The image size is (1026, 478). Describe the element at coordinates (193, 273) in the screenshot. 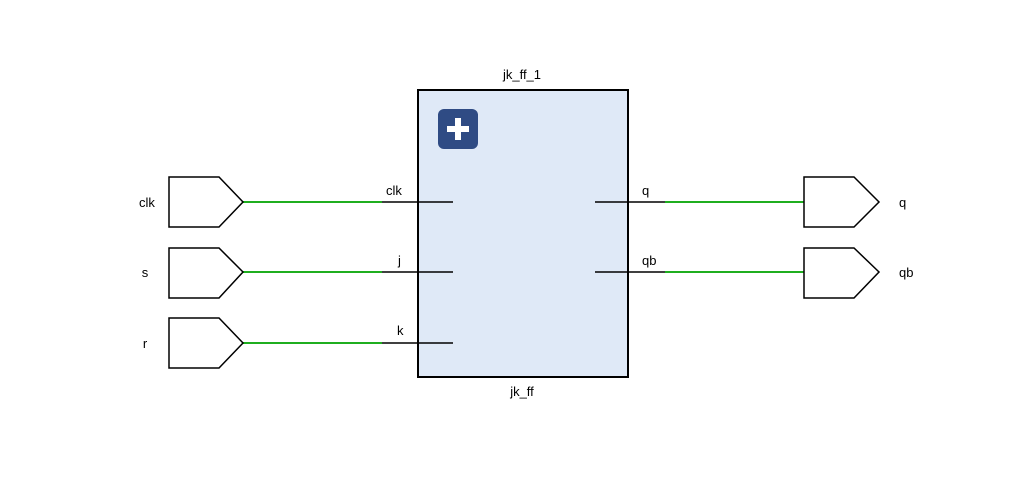

I see `input-port-s: s` at that location.